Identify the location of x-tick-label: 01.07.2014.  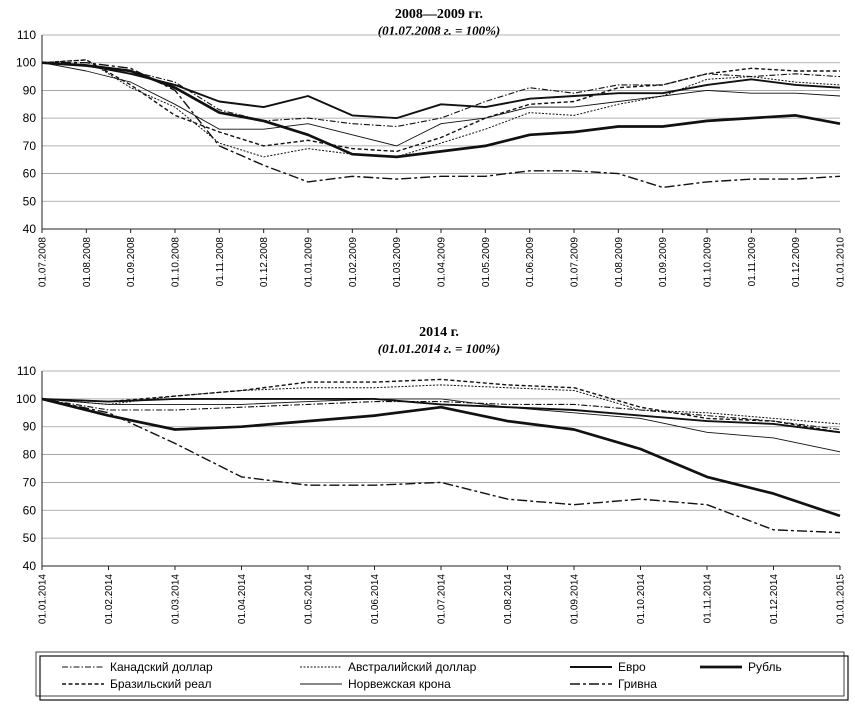
(442, 599).